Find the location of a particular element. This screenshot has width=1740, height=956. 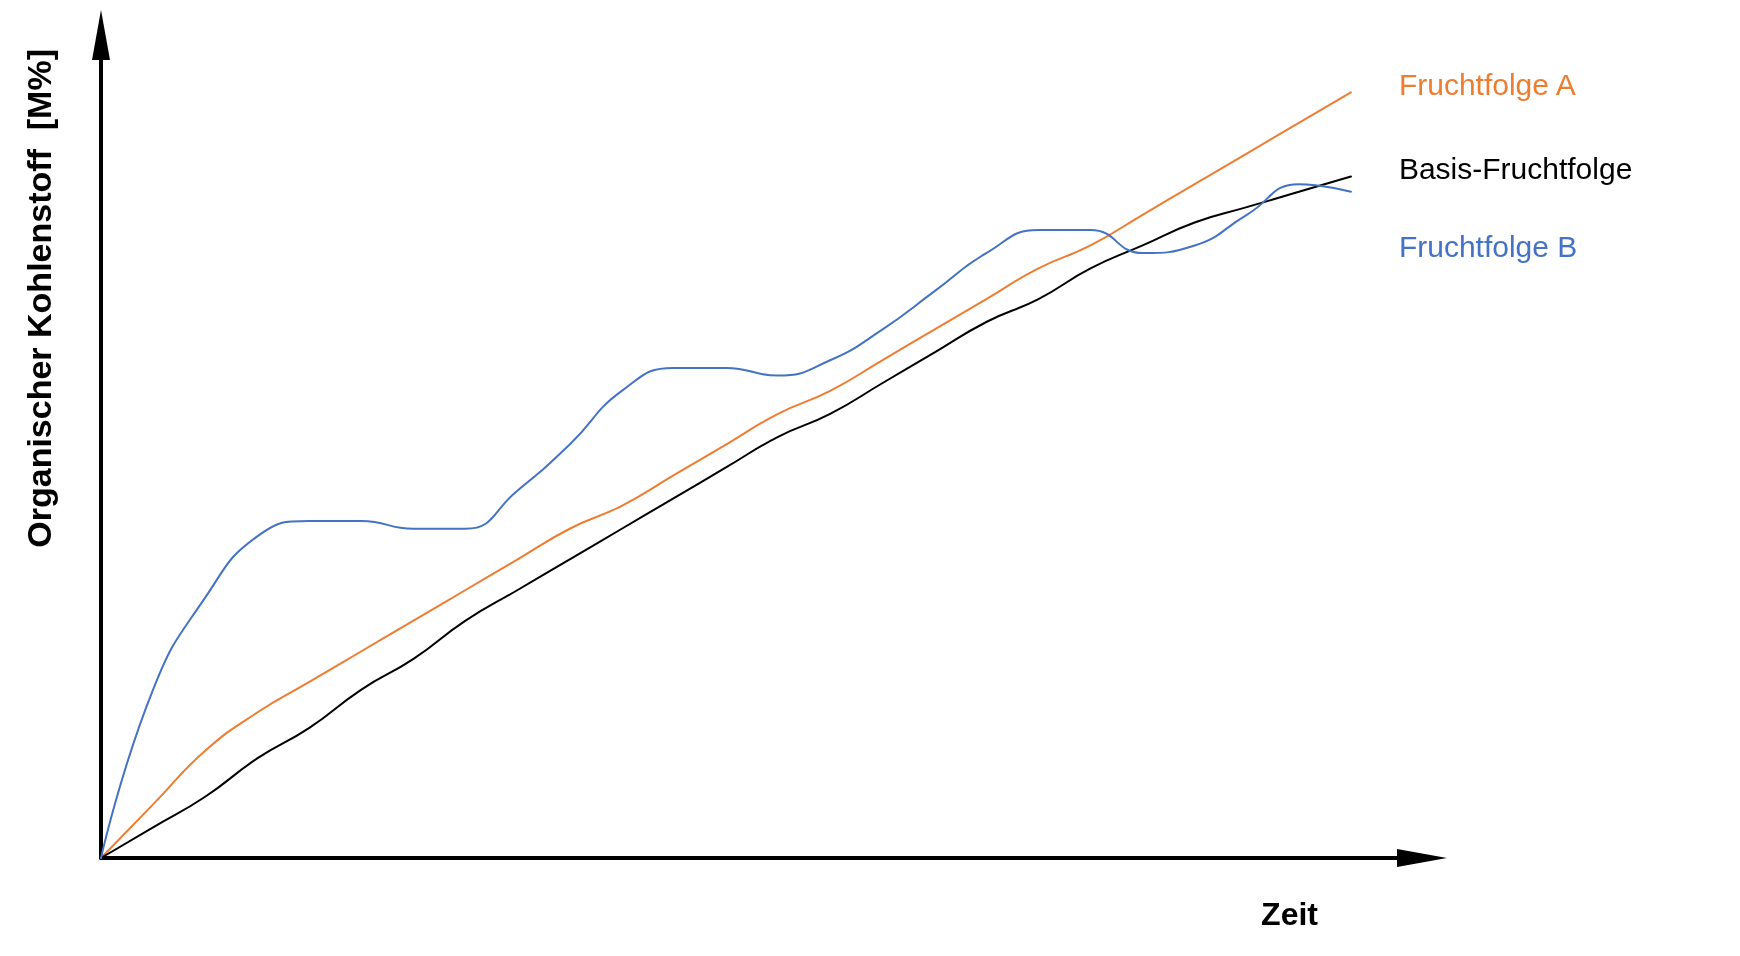

x-axis-title: Zeit is located at coordinates (1290, 914).